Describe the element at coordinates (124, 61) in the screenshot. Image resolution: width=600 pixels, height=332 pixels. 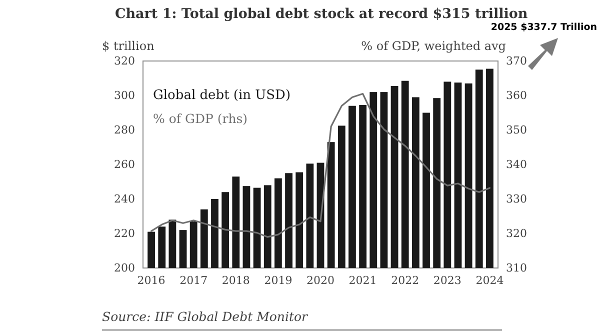
I see `y-tick-label: 320` at that location.